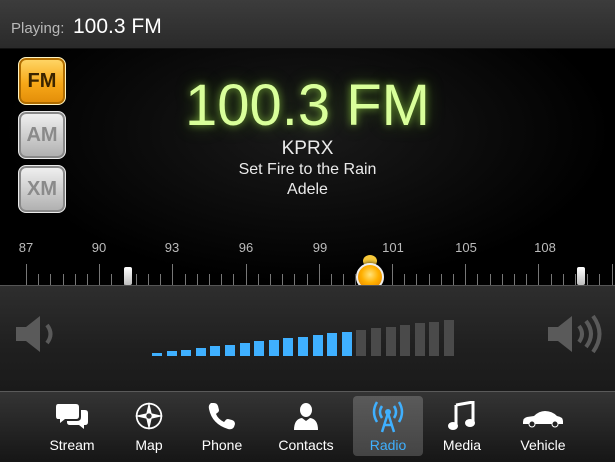 The image size is (615, 462). What do you see at coordinates (307, 24) in the screenshot?
I see `status-bar: Playing: 100.3 FM` at bounding box center [307, 24].